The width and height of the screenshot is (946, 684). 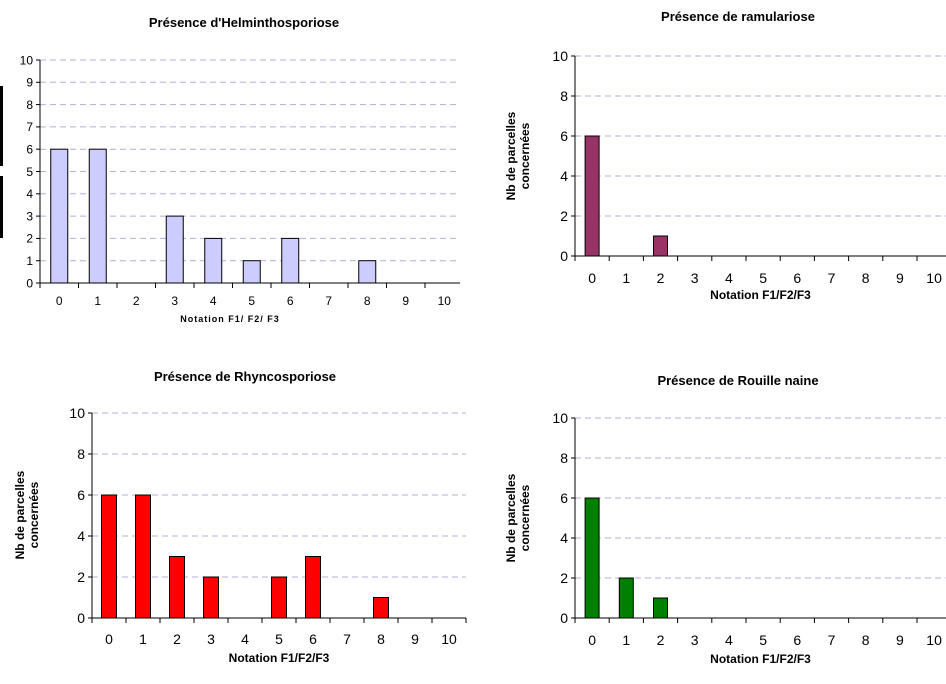 What do you see at coordinates (29, 261) in the screenshot?
I see `y-tick-label: 1` at bounding box center [29, 261].